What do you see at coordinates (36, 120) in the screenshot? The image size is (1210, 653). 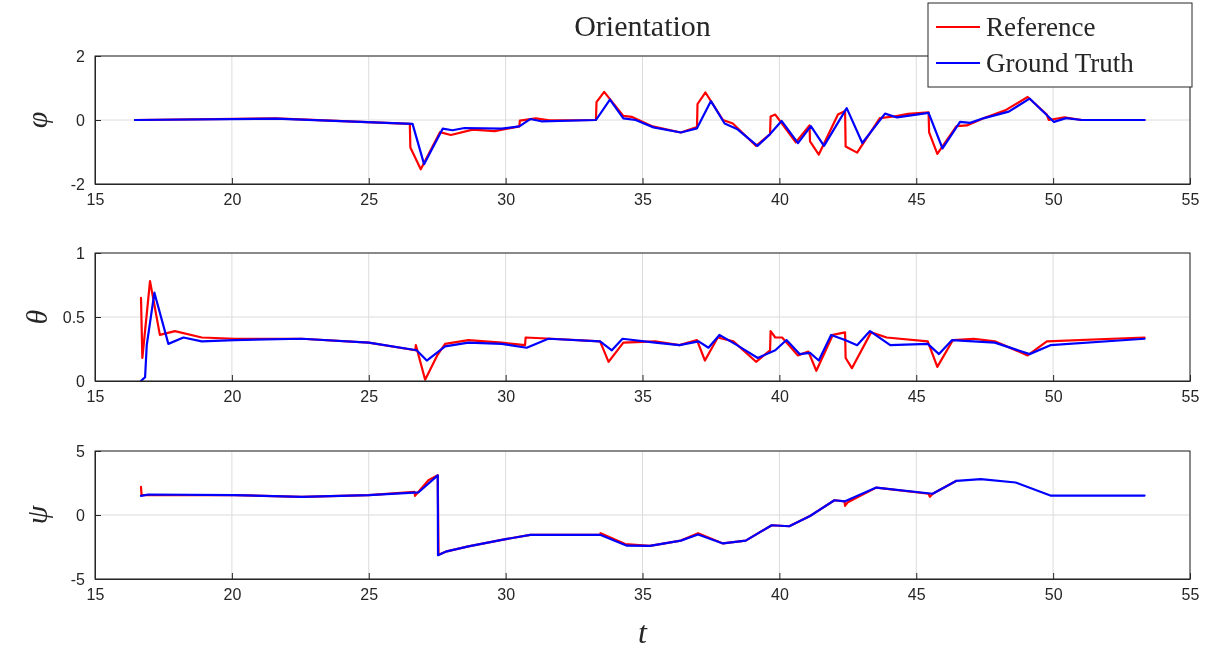 I see `y-axis-title: φ` at bounding box center [36, 120].